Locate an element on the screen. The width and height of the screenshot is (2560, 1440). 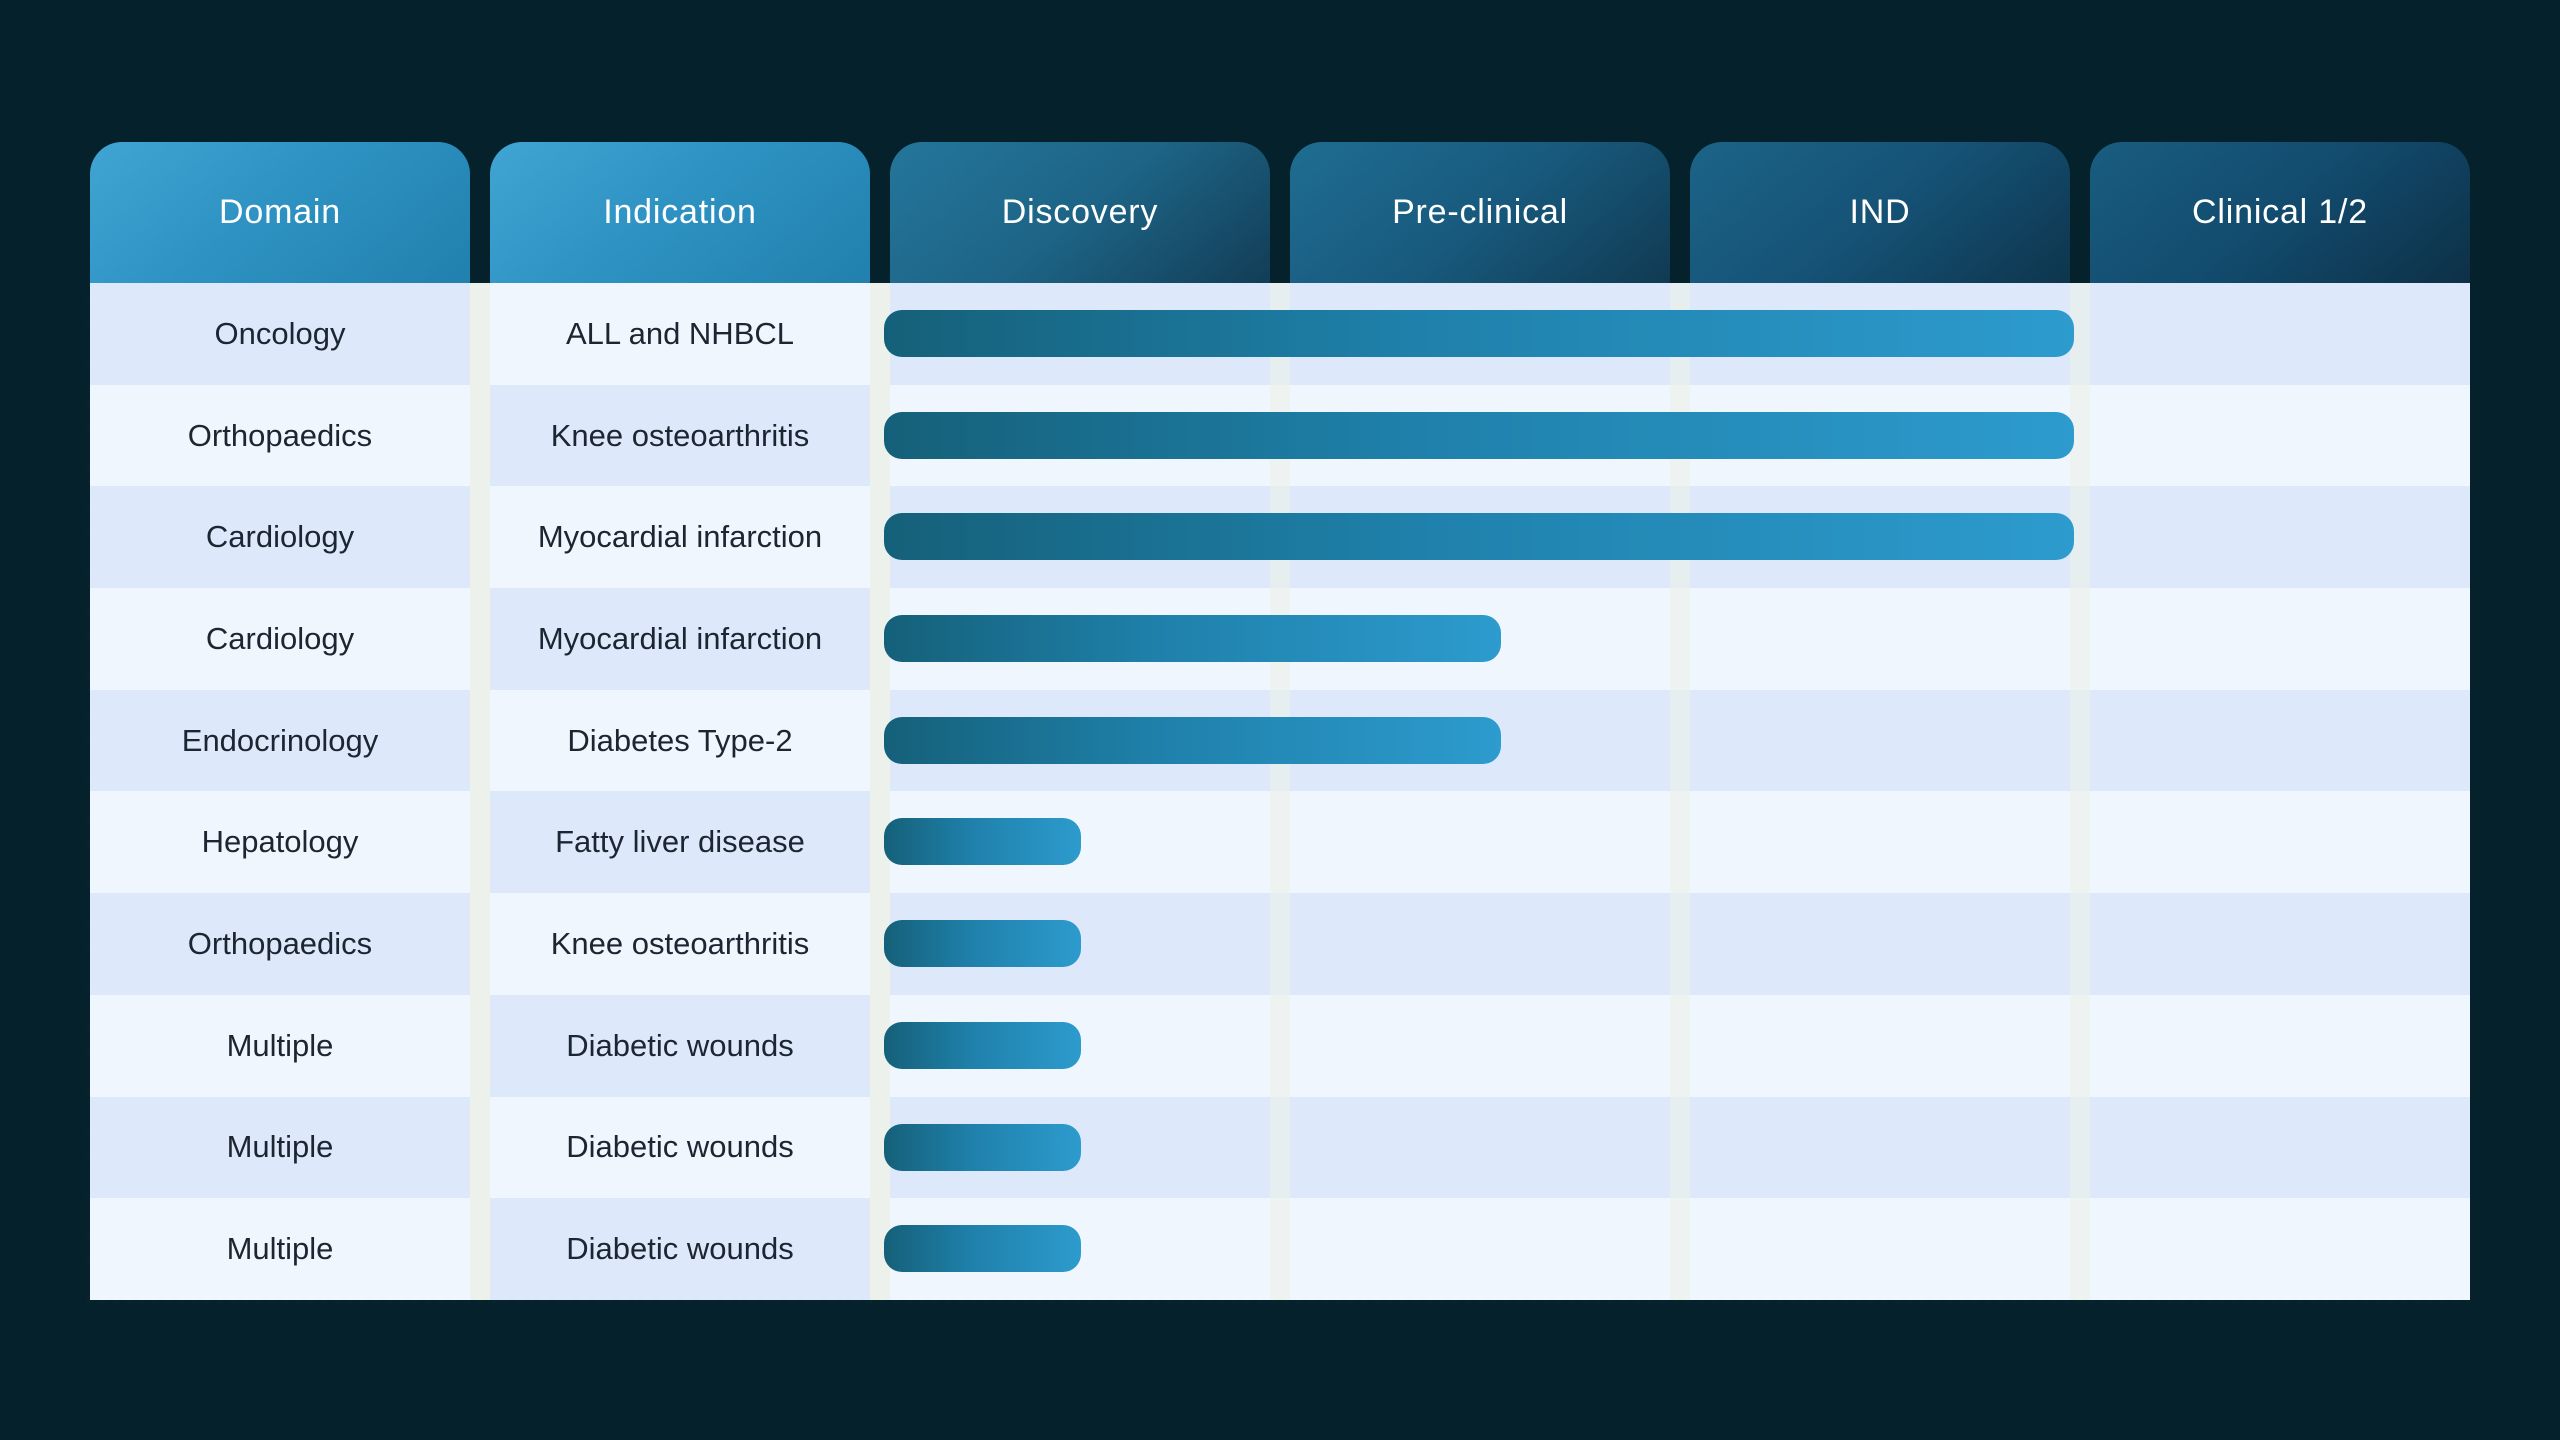
indication-label: ALL and NHBCL is located at coordinates (680, 333).